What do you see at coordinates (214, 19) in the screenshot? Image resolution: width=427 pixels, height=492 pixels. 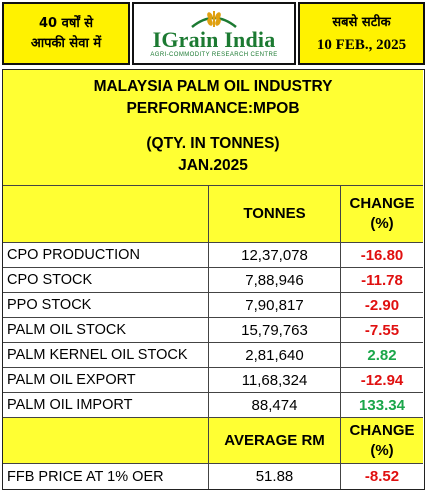 I see `grain-logo-icon` at bounding box center [214, 19].